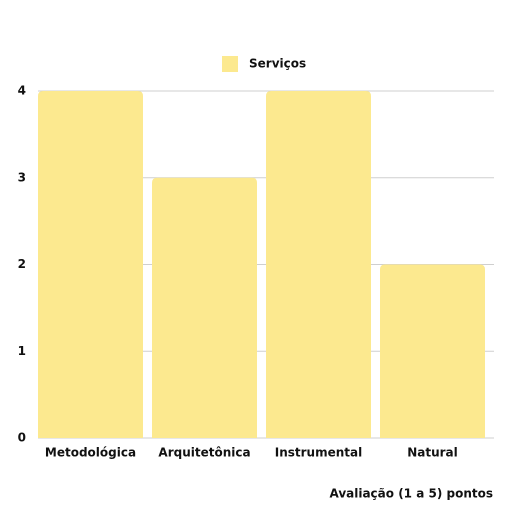 This screenshot has width=512, height=512. I want to click on y-tick-label: 3, so click(22, 177).